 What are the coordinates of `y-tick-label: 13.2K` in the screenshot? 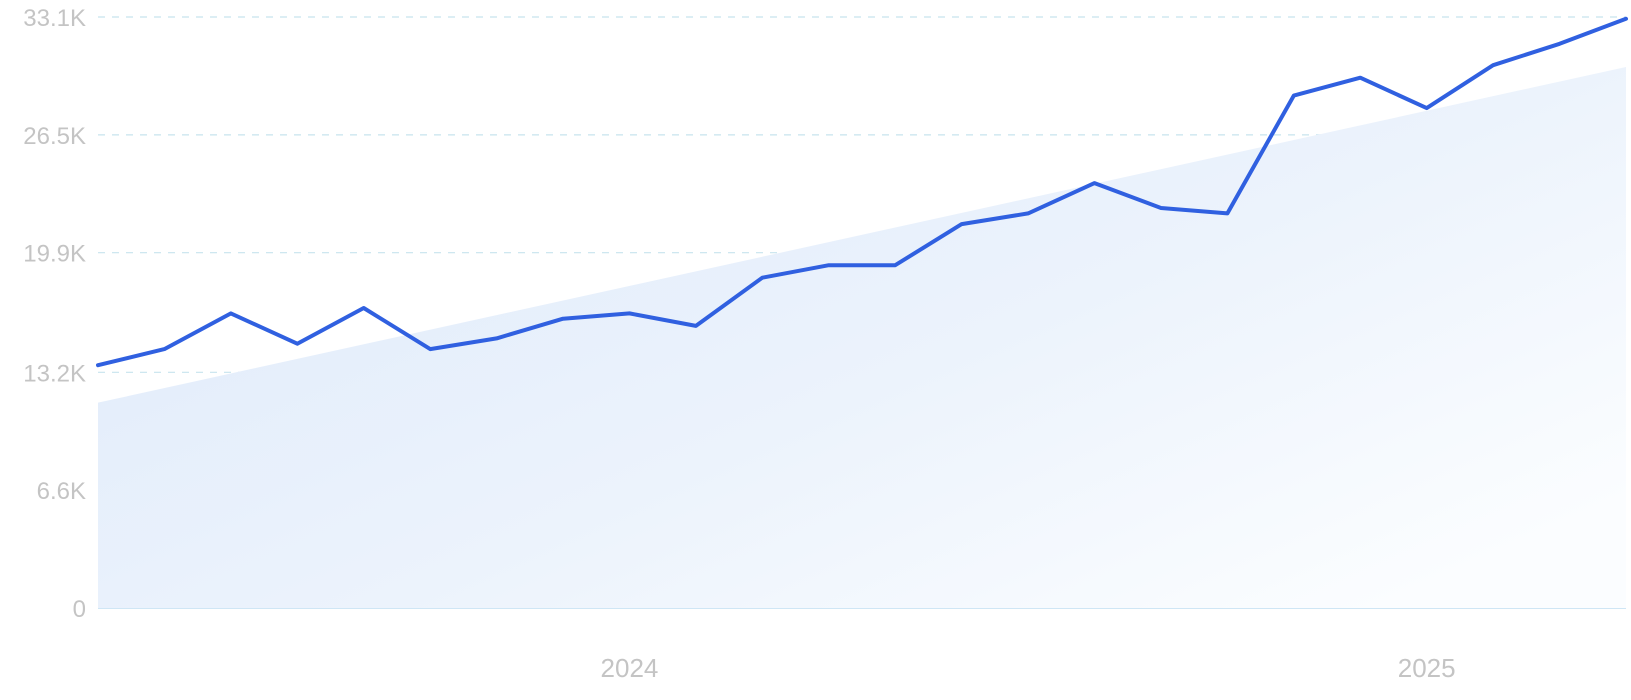 It's located at (54, 373).